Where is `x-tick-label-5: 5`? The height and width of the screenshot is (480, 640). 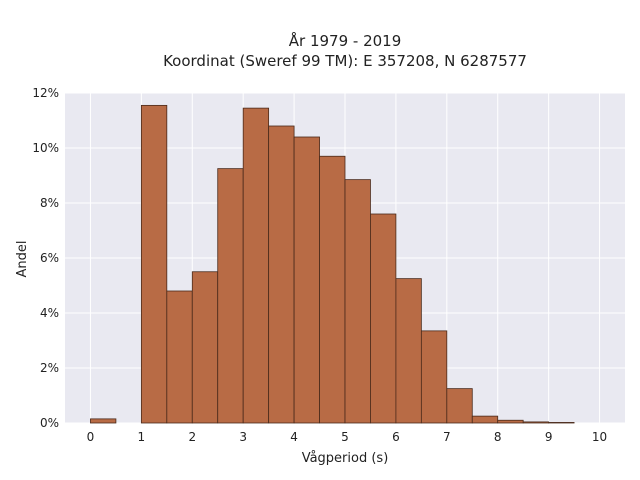 x-tick-label-5: 5 is located at coordinates (345, 437).